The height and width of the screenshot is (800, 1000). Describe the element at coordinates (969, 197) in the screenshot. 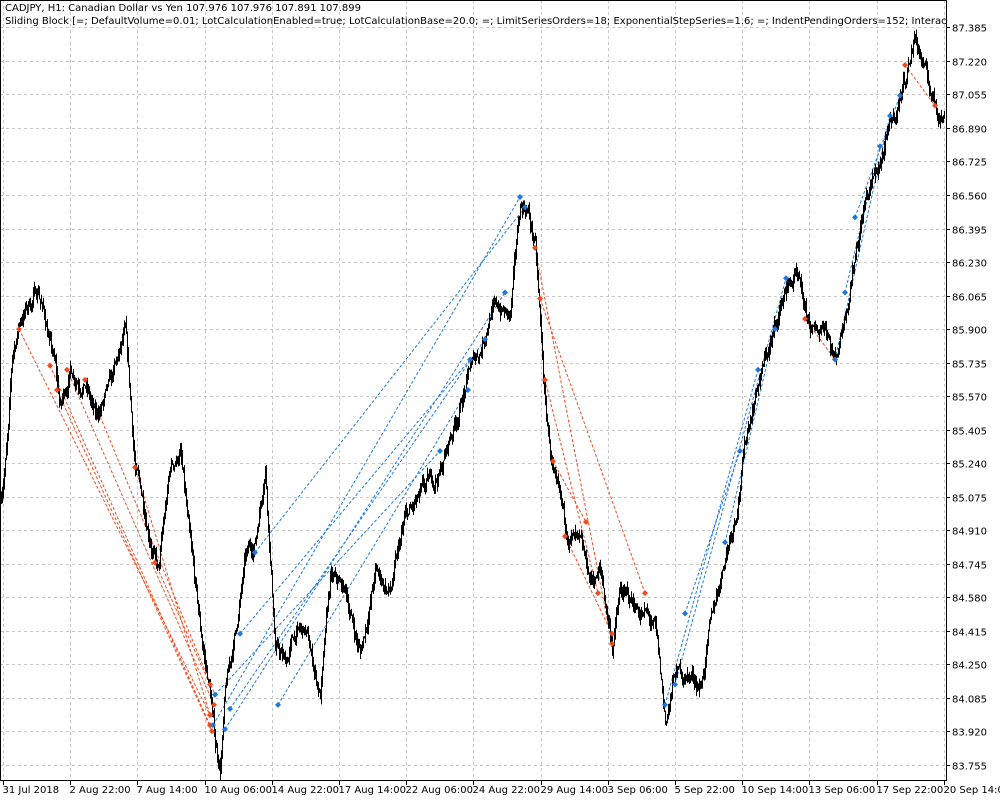

I see `y-tick-label: 86.560` at that location.